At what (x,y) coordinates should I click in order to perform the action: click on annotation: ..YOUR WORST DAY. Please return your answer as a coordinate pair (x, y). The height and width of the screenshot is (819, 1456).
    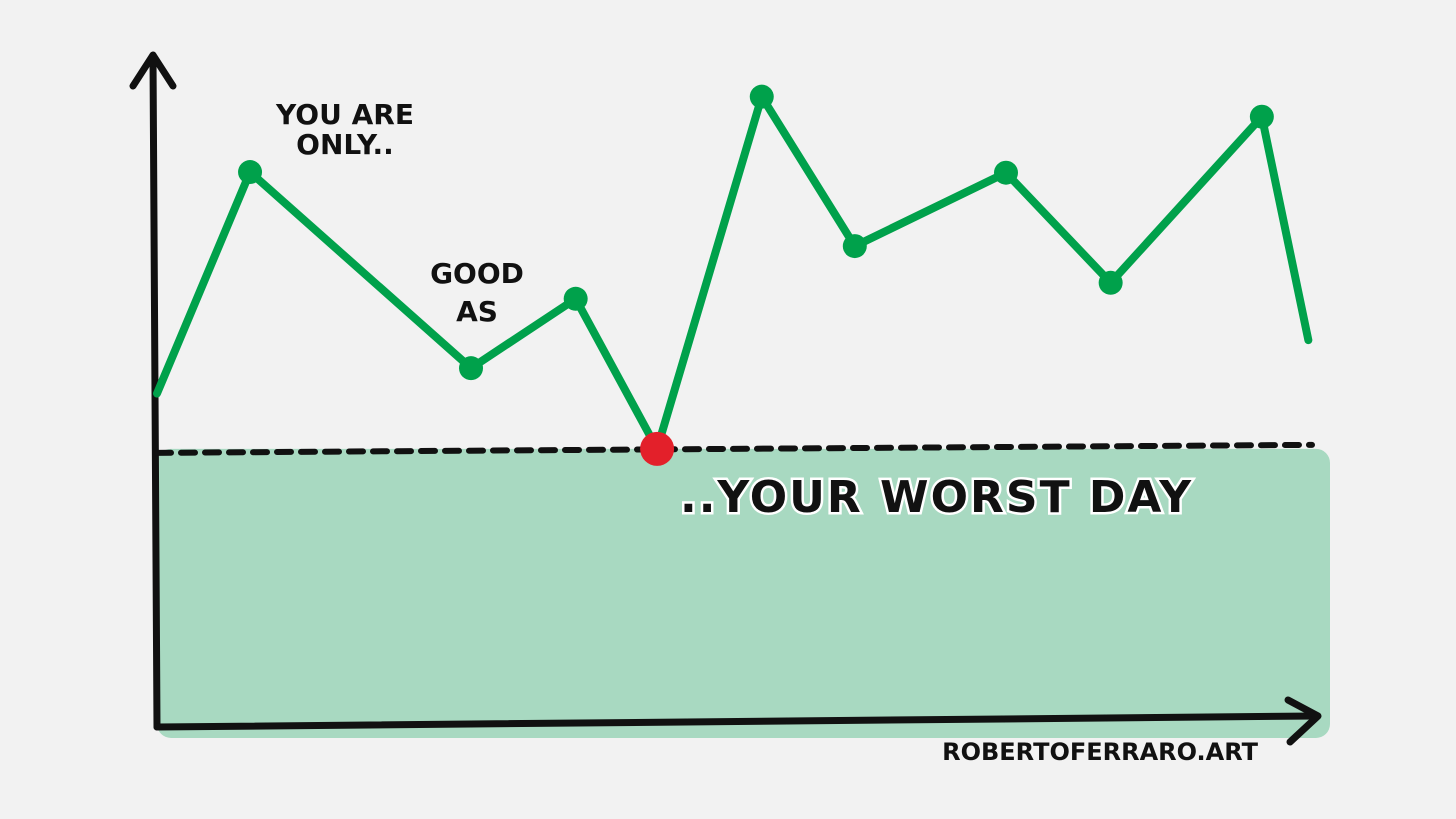
    Looking at the image, I should click on (936, 497).